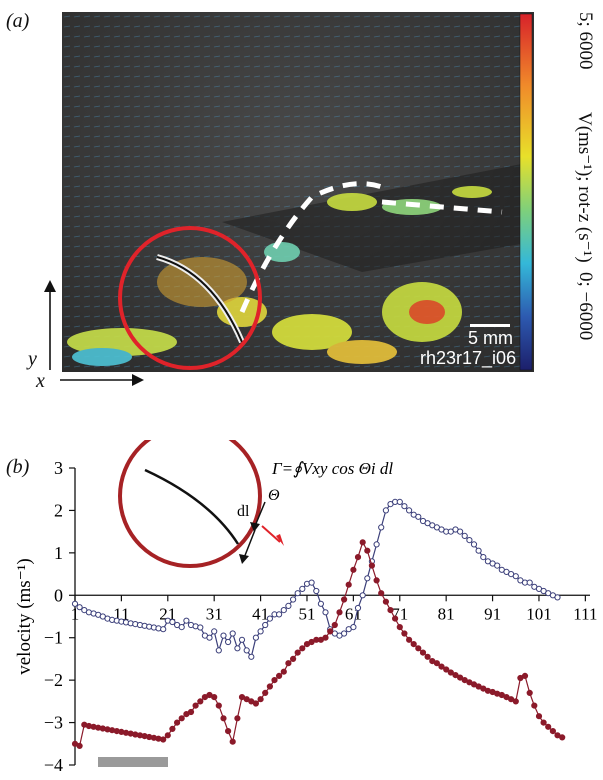 This screenshot has height=780, width=603. Describe the element at coordinates (133, 762) in the screenshot. I see `grey-marker-bar` at that location.